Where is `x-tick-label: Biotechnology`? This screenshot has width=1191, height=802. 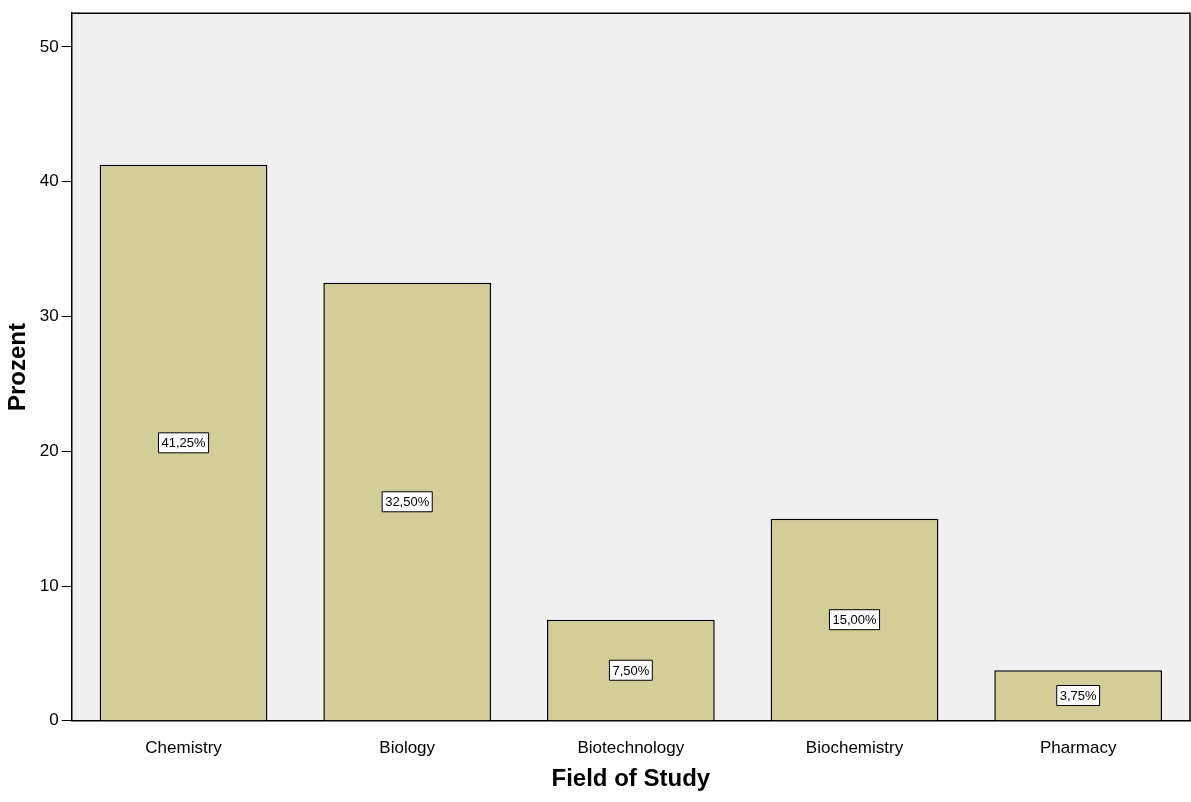
x-tick-label: Biotechnology is located at coordinates (631, 747).